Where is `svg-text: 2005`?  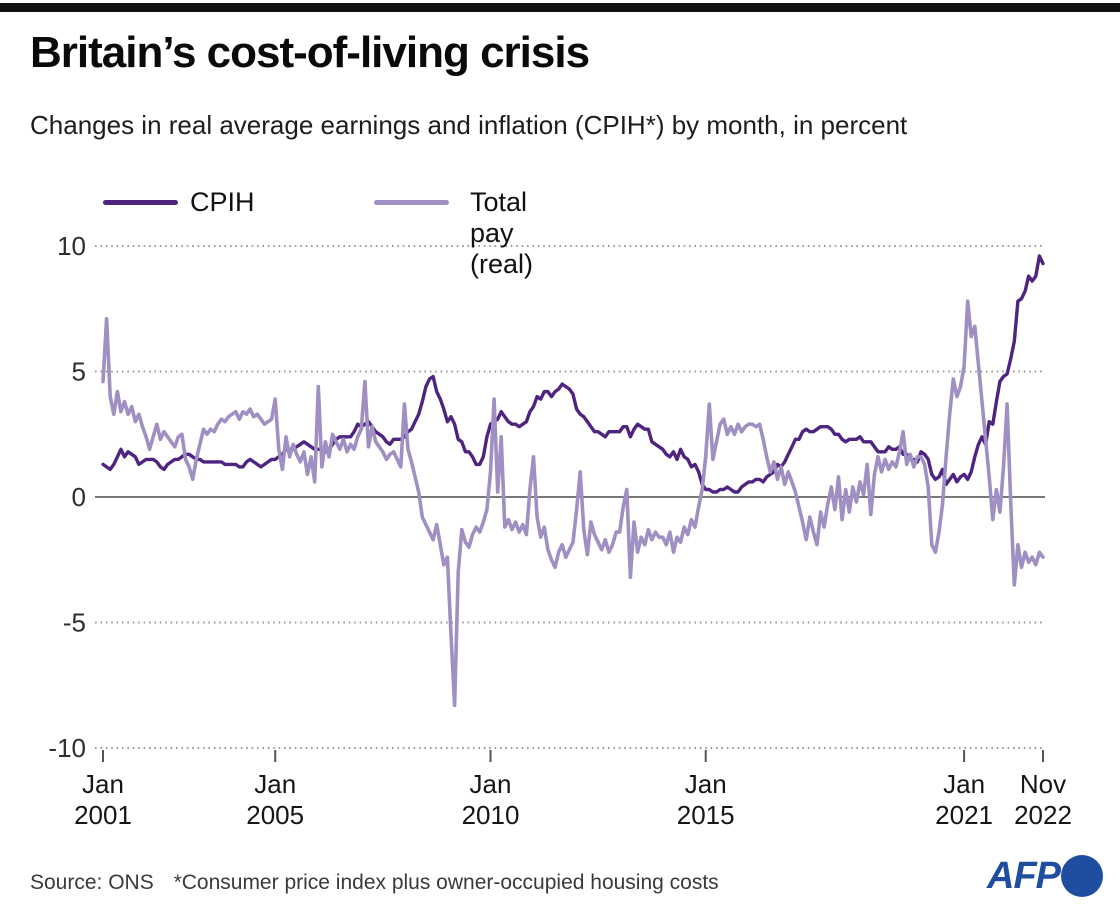 svg-text: 2005 is located at coordinates (275, 815).